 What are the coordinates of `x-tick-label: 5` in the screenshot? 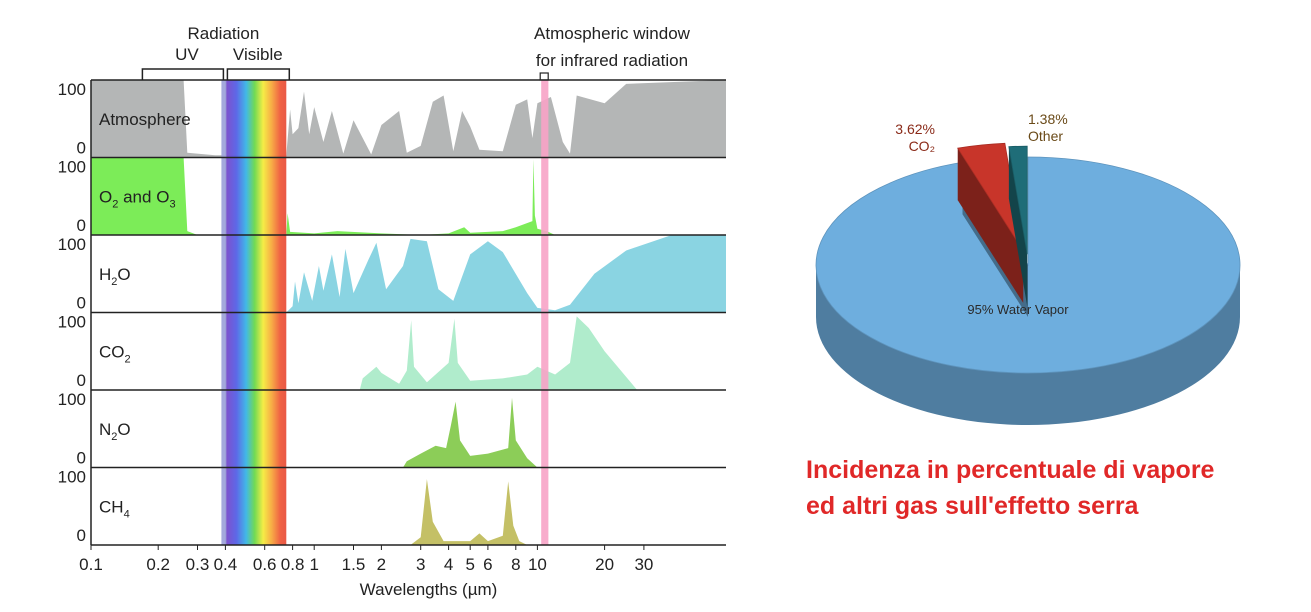 It's located at (469, 564).